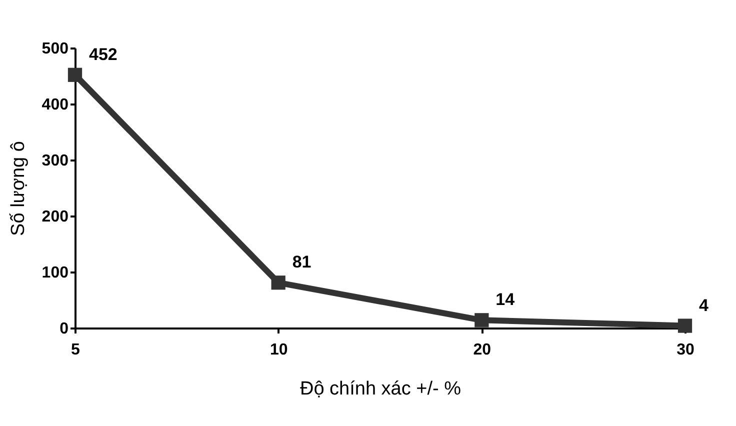 The height and width of the screenshot is (426, 736). Describe the element at coordinates (704, 305) in the screenshot. I see `data-label: 4` at that location.